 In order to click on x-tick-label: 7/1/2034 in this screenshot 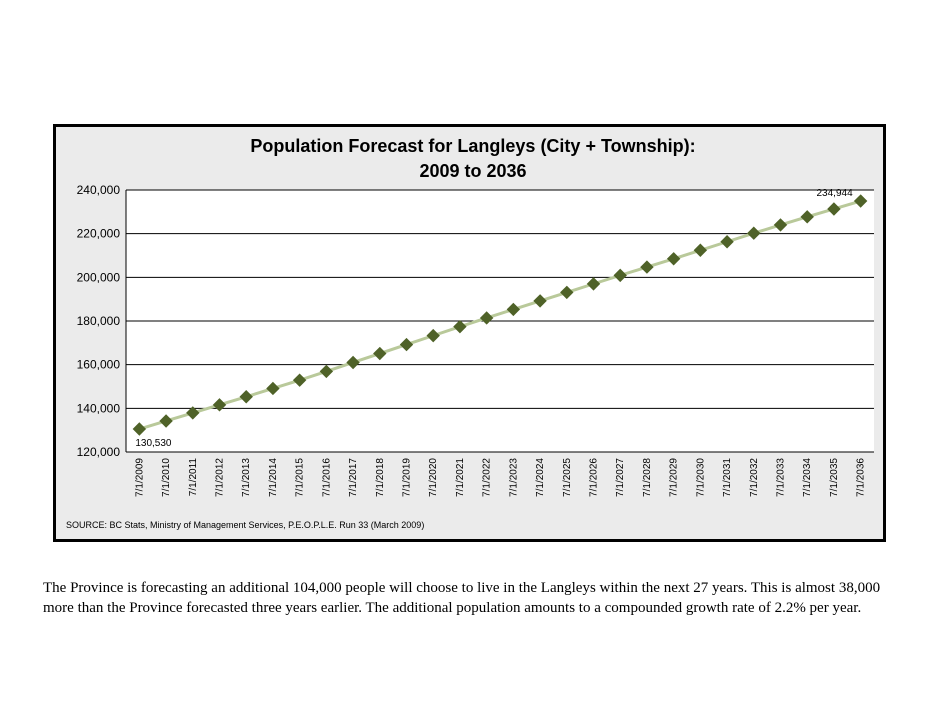, I will do `click(807, 477)`.